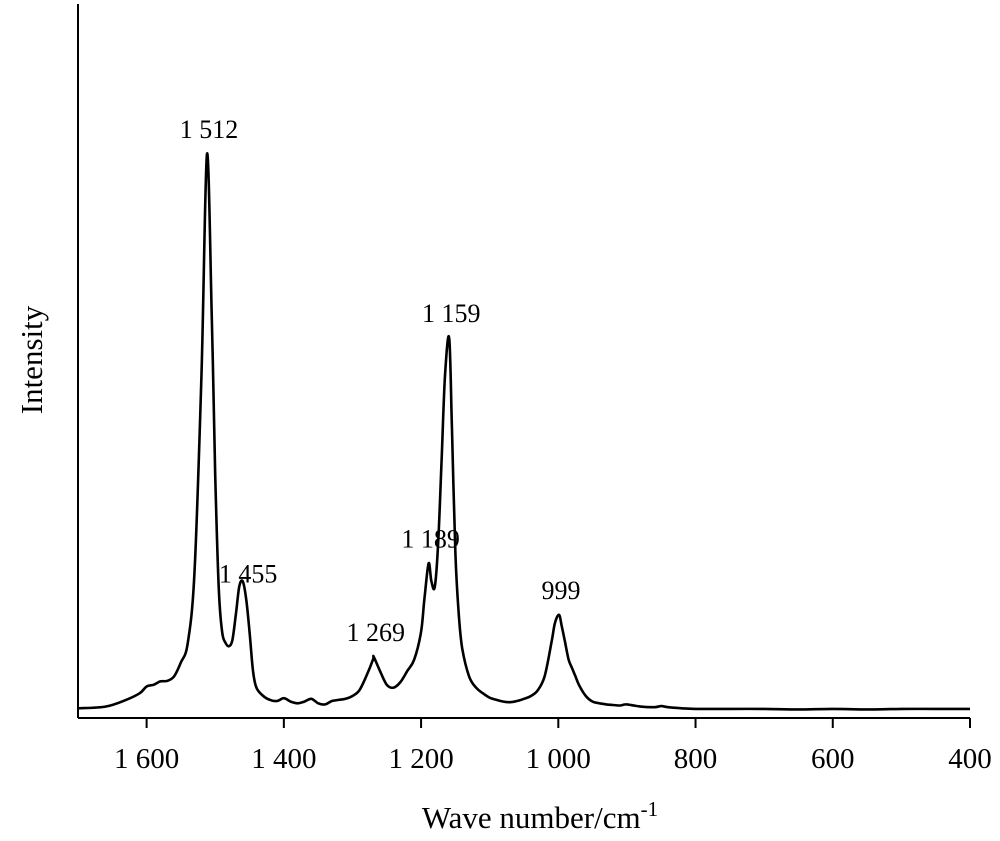 Image resolution: width=1000 pixels, height=841 pixels. I want to click on x-tick-label: 800, so click(696, 759).